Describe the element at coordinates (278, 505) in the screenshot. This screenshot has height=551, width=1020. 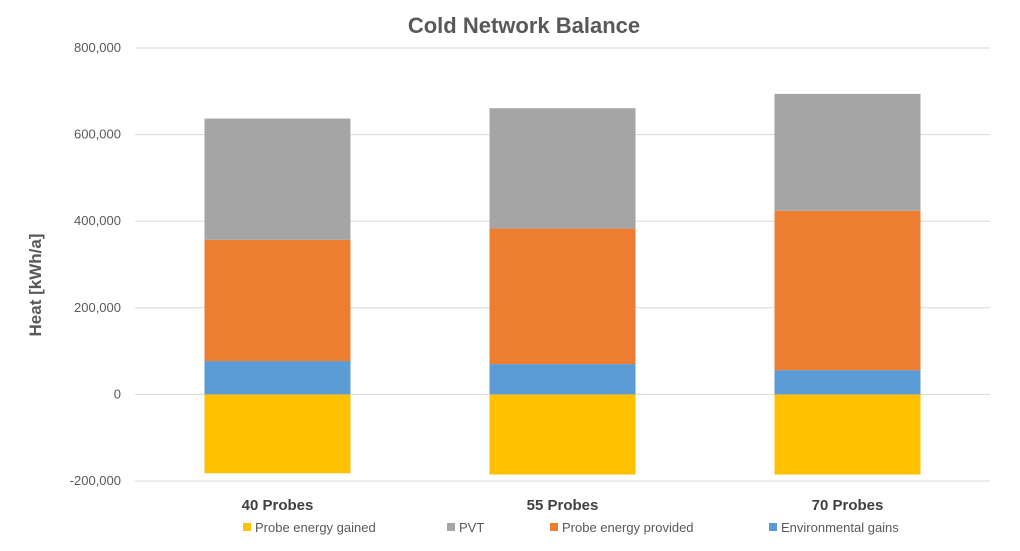
I see `x-tick-label: 40 Probes` at that location.